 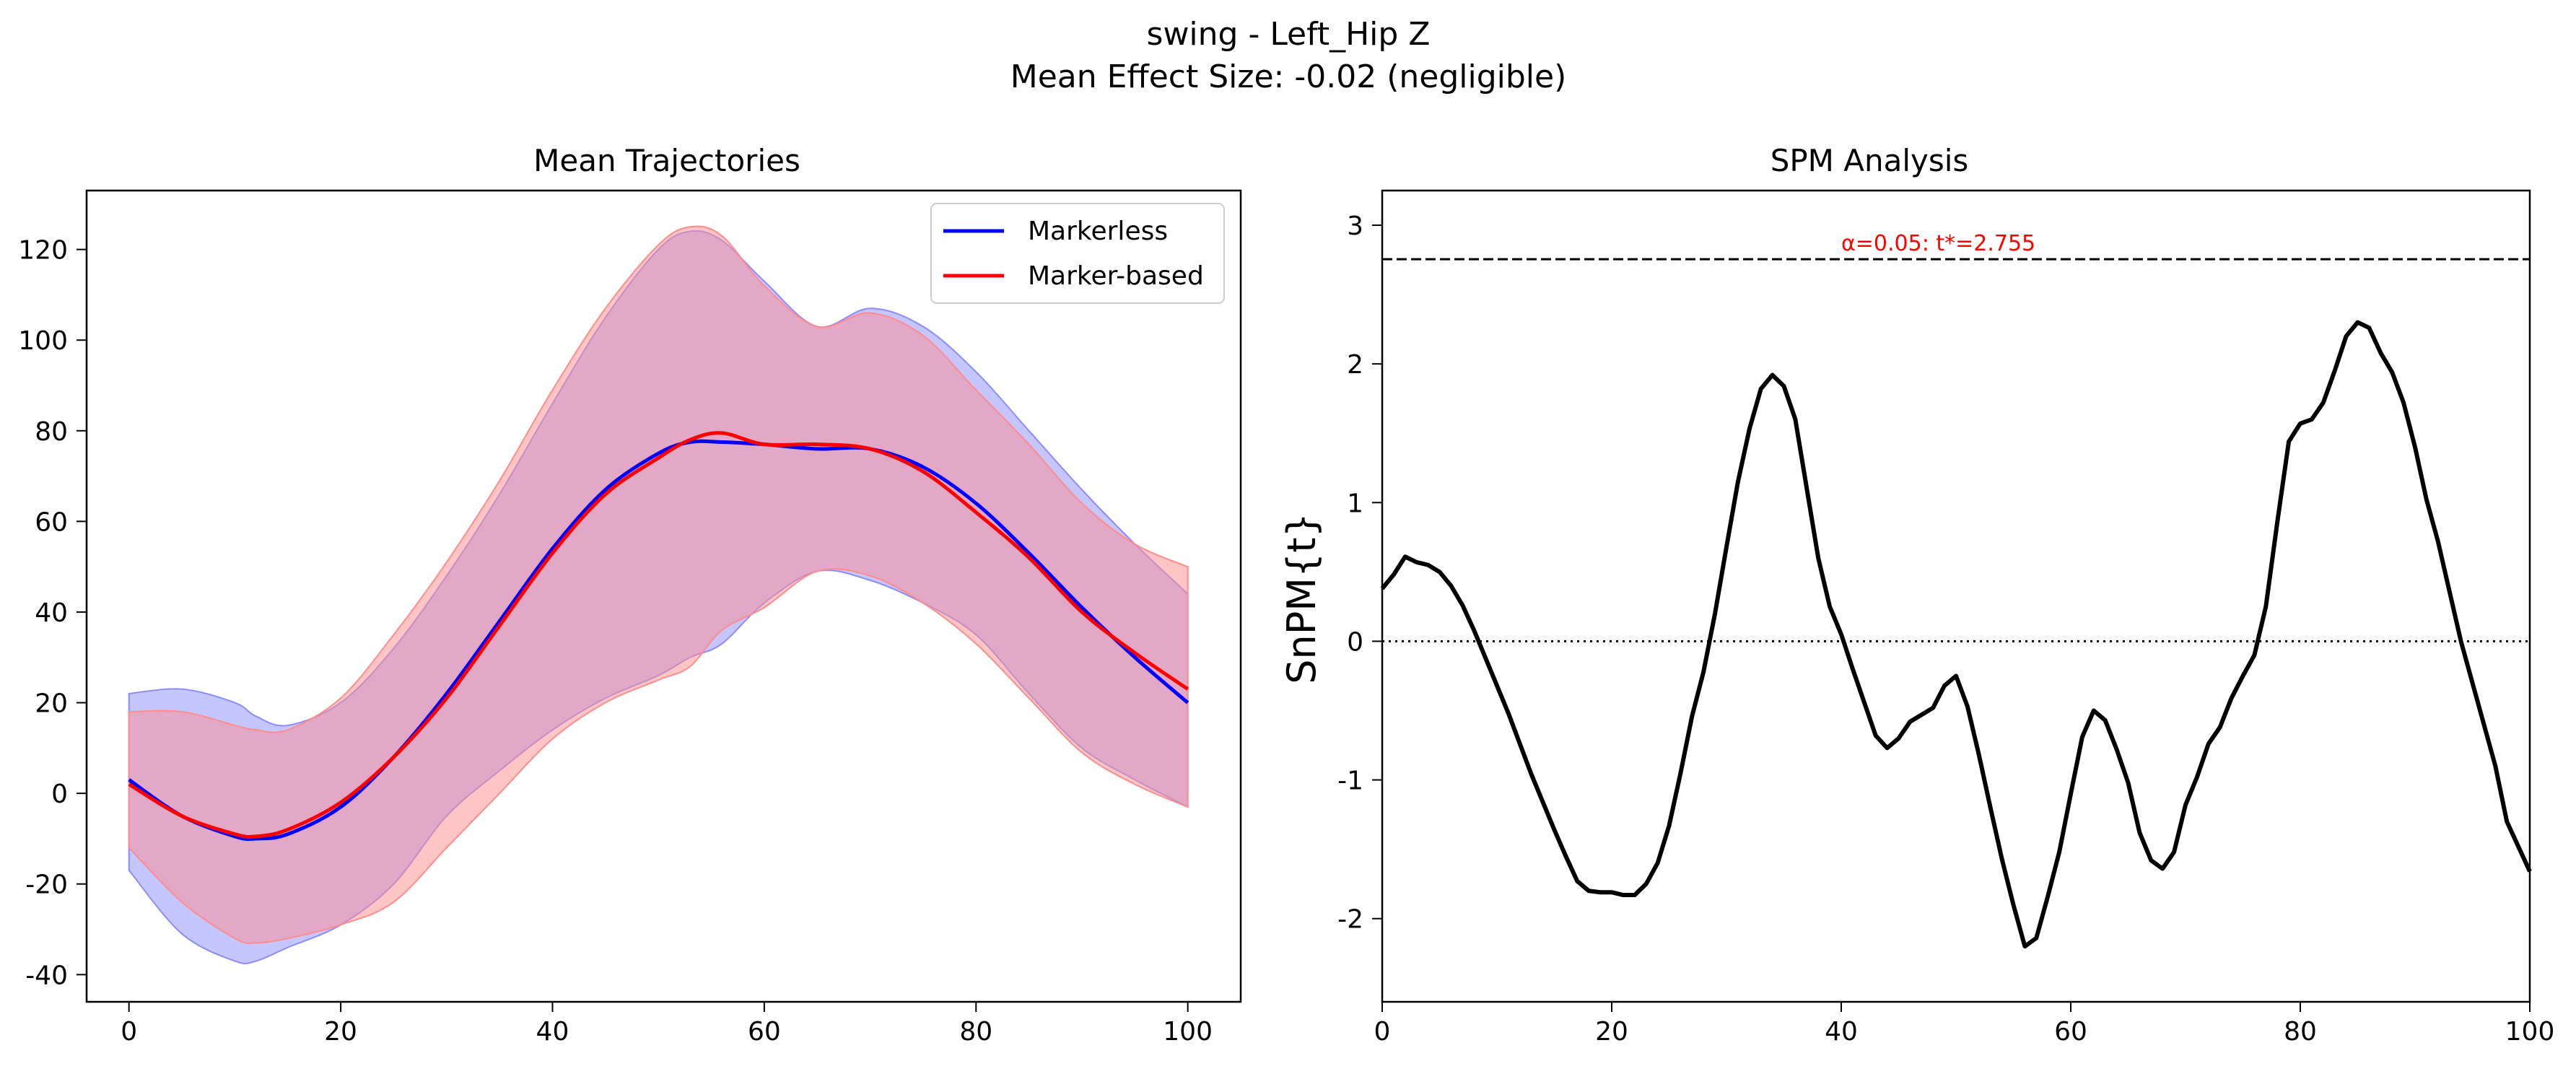 I want to click on spm-y-tick-label: 3, so click(x=1355, y=226).